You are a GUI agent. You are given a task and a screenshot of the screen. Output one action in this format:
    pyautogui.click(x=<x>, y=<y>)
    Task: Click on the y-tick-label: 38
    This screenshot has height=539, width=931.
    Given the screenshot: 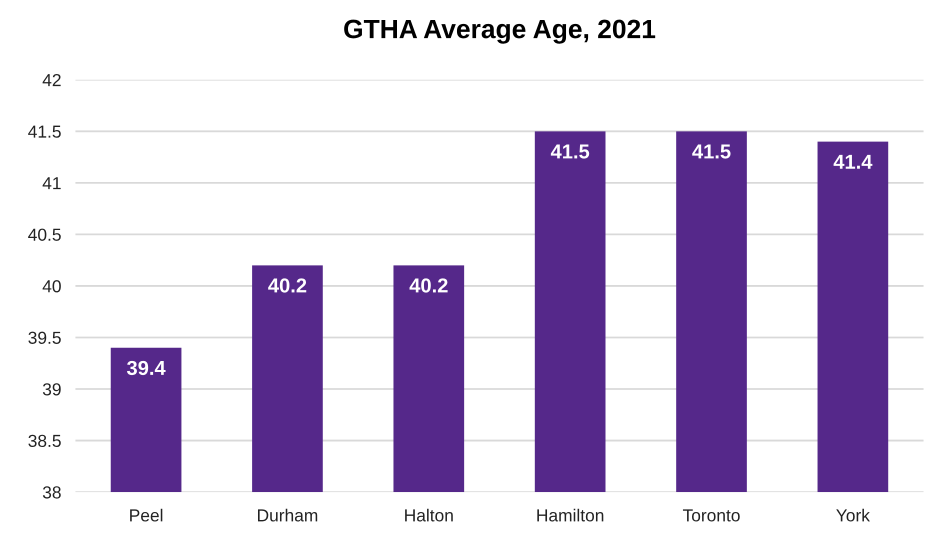 What is the action you would take?
    pyautogui.click(x=51, y=492)
    